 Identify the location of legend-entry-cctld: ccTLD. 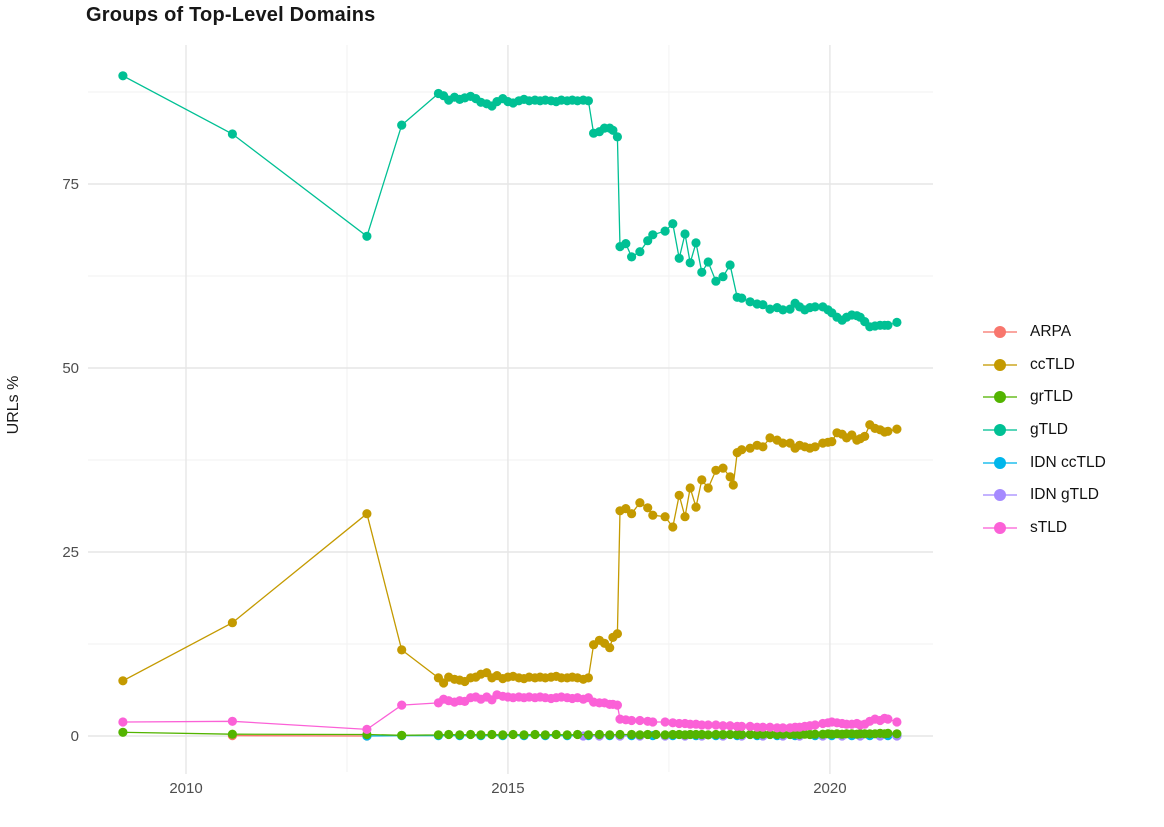
(1044, 365).